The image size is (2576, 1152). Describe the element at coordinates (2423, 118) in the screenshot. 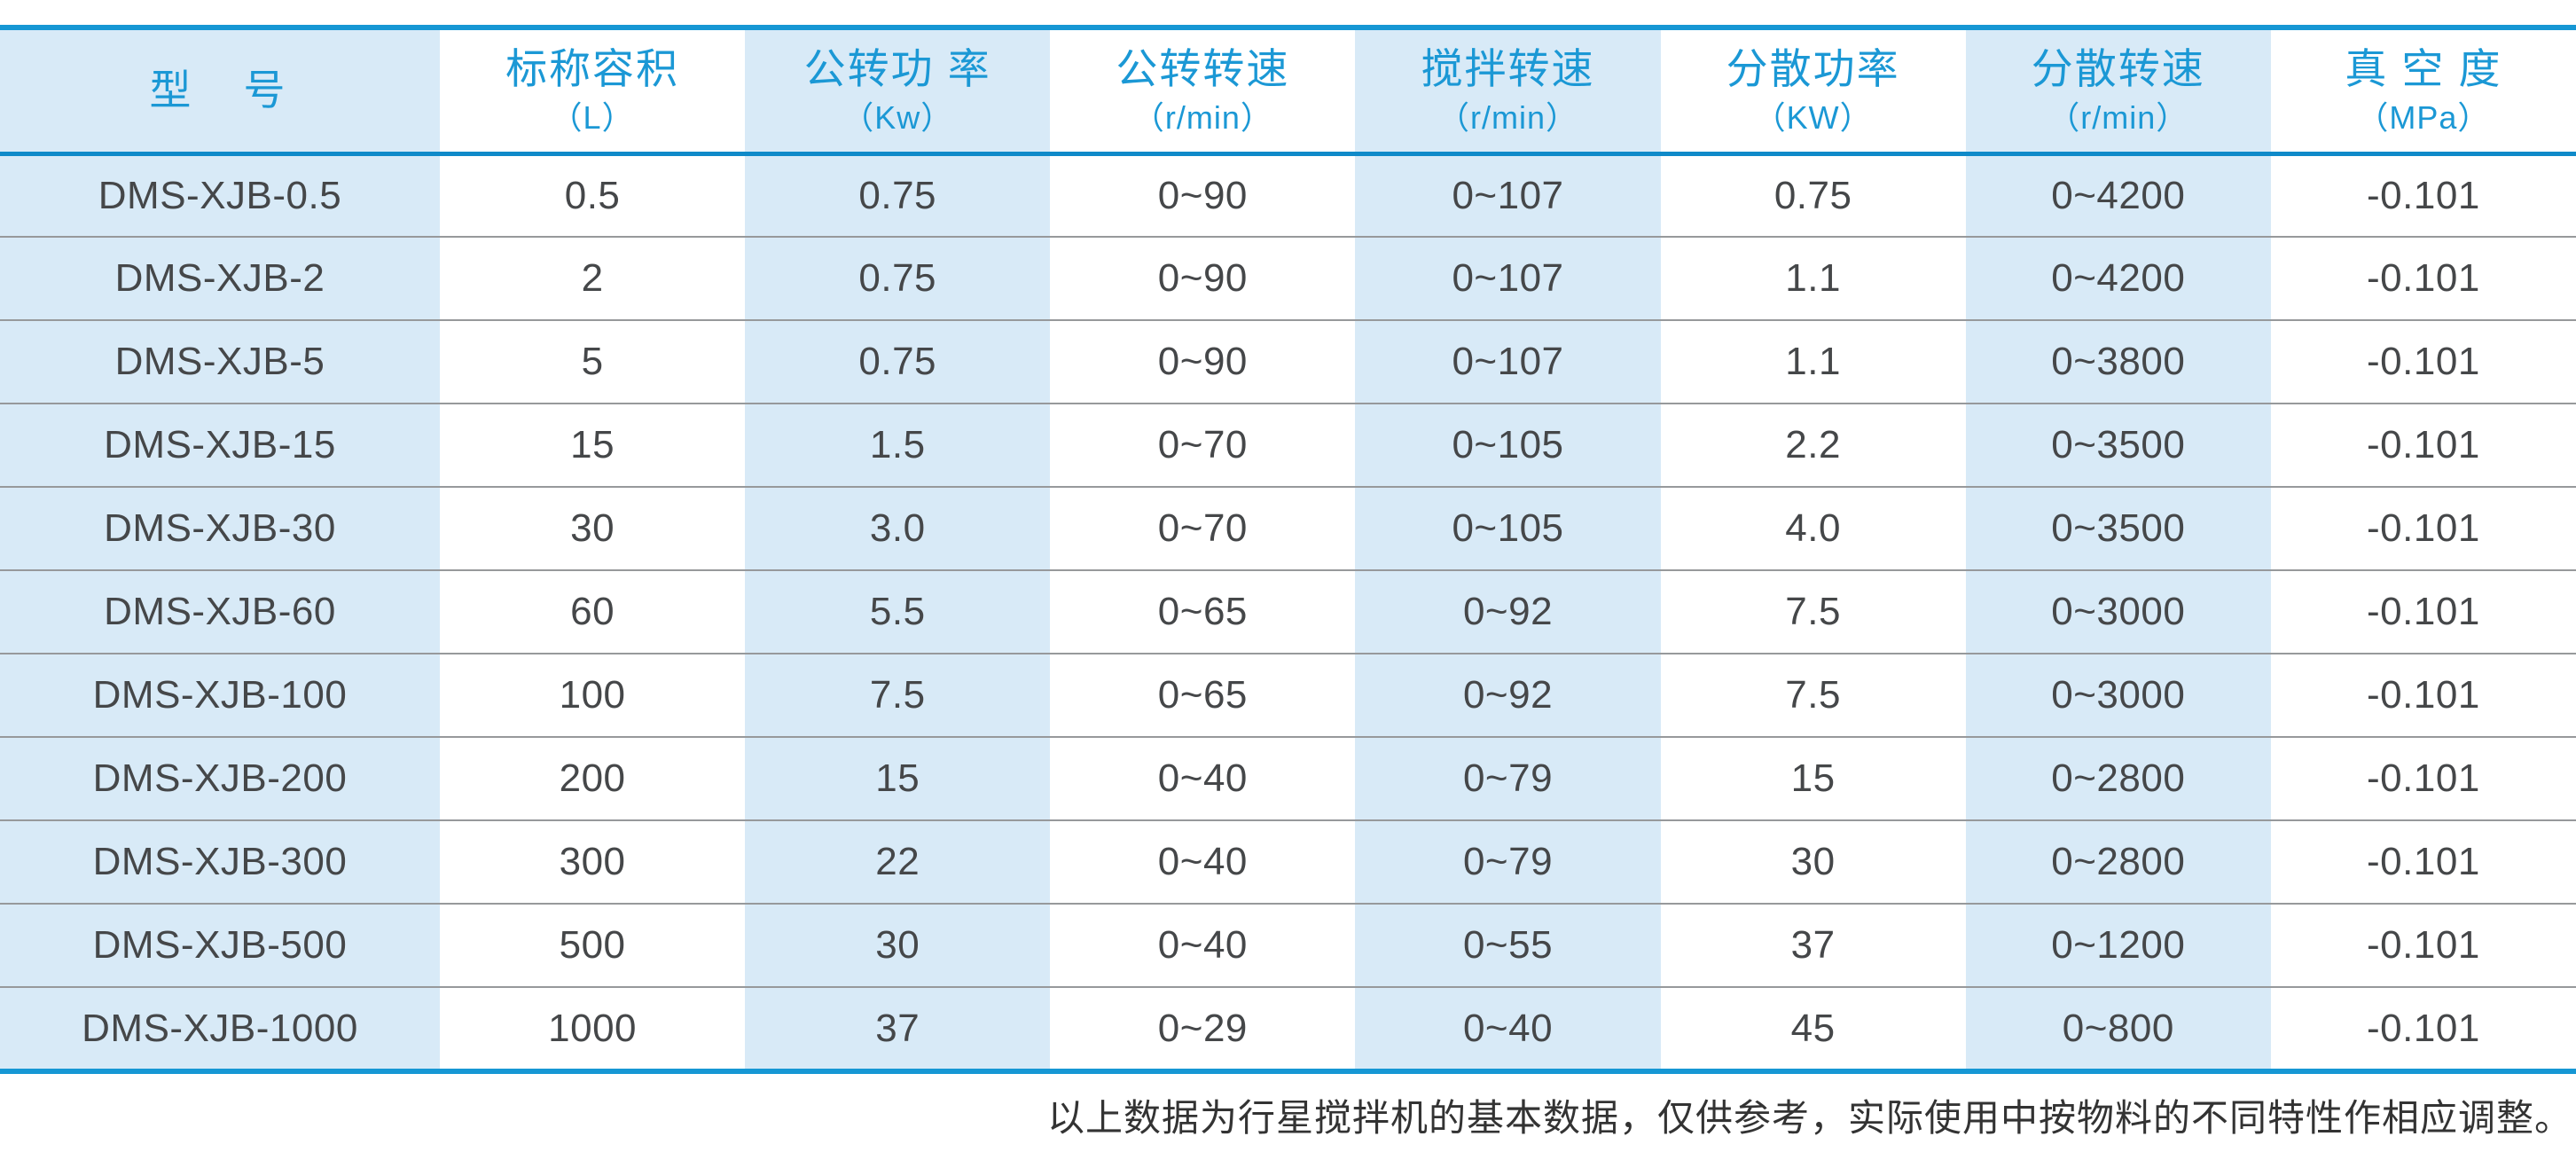

I see `column-unit: （MPa）` at that location.